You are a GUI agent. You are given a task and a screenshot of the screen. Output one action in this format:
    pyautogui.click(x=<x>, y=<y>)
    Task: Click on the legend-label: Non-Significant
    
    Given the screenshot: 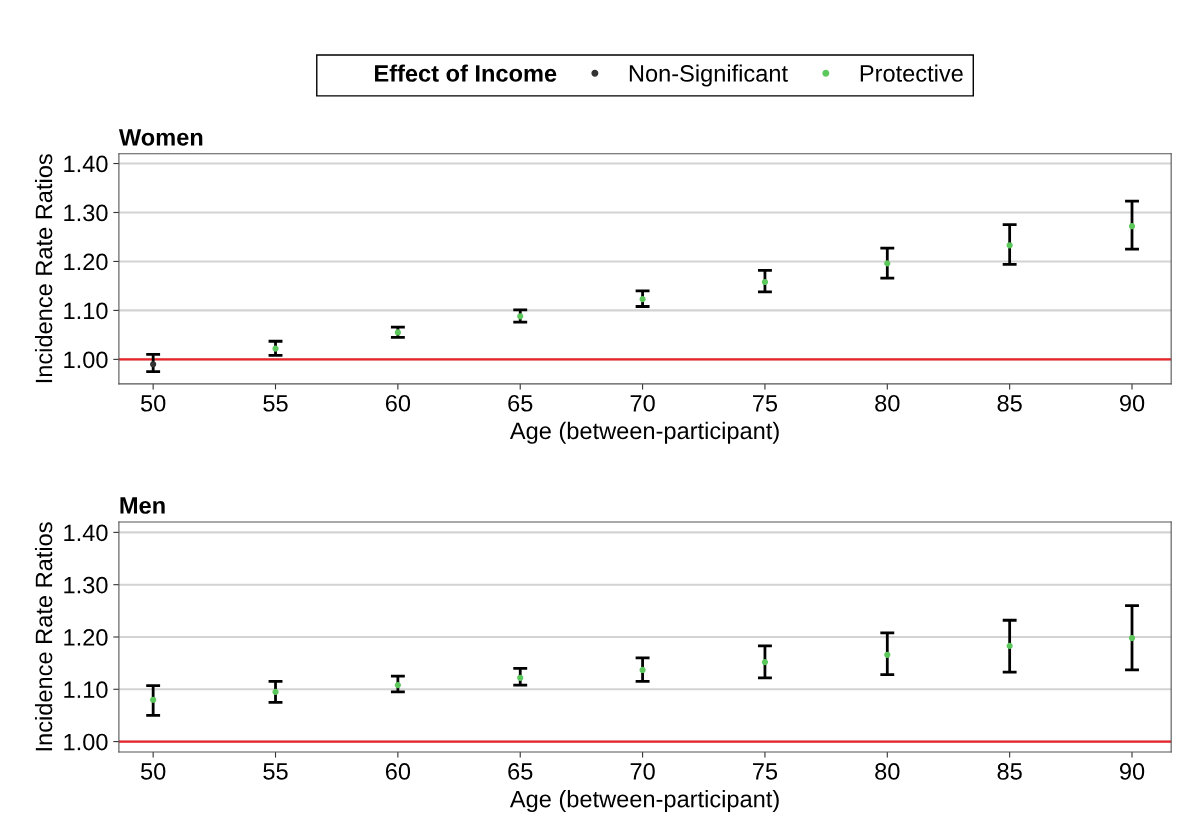 What is the action you would take?
    pyautogui.click(x=708, y=75)
    